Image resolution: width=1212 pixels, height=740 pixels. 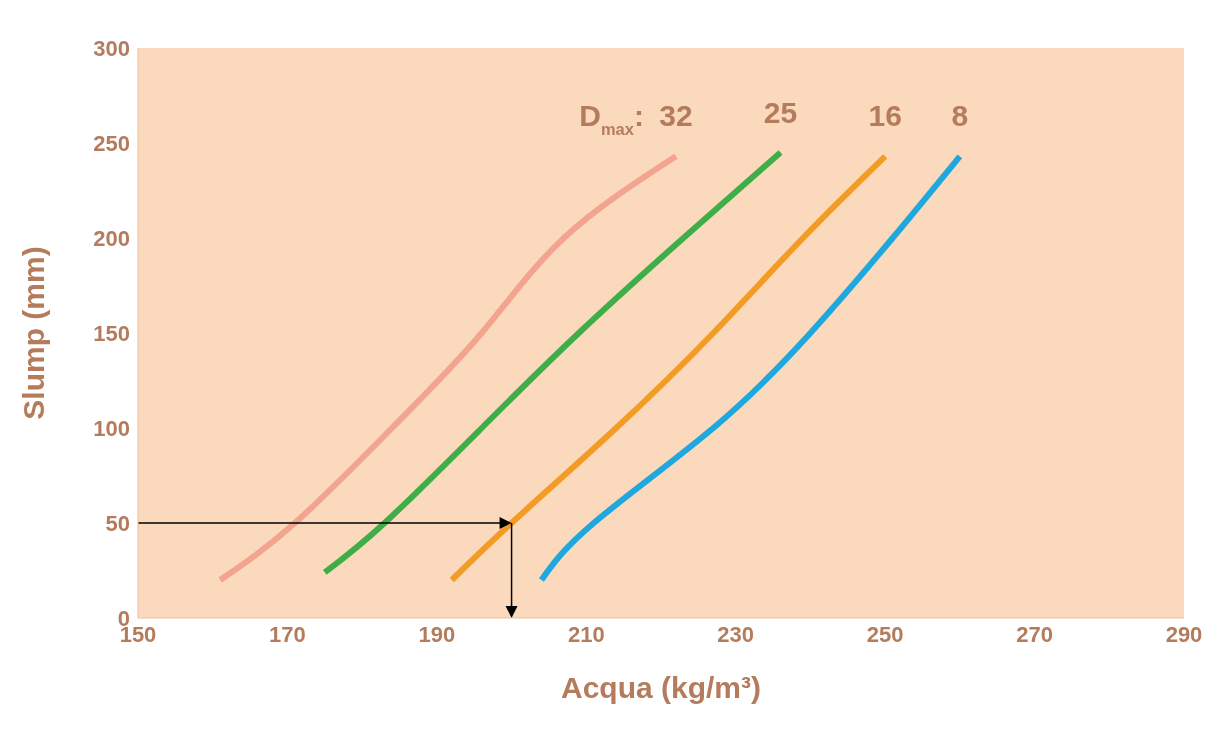 I want to click on x-tick-label: 290, so click(x=1184, y=634).